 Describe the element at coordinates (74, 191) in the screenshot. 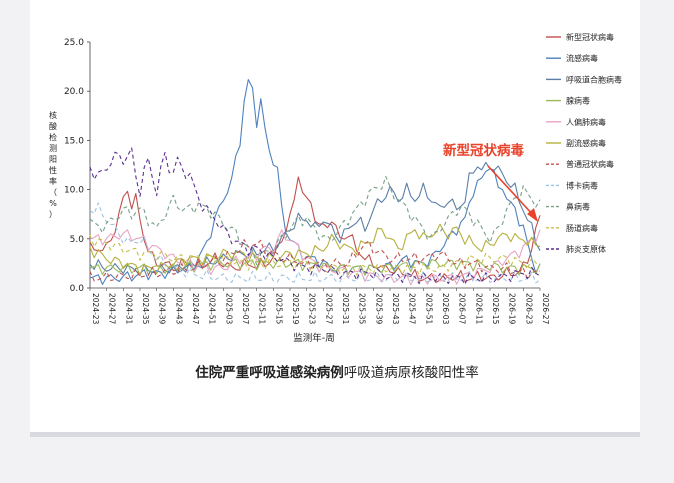

I see `y-tick-label: 10.0` at that location.